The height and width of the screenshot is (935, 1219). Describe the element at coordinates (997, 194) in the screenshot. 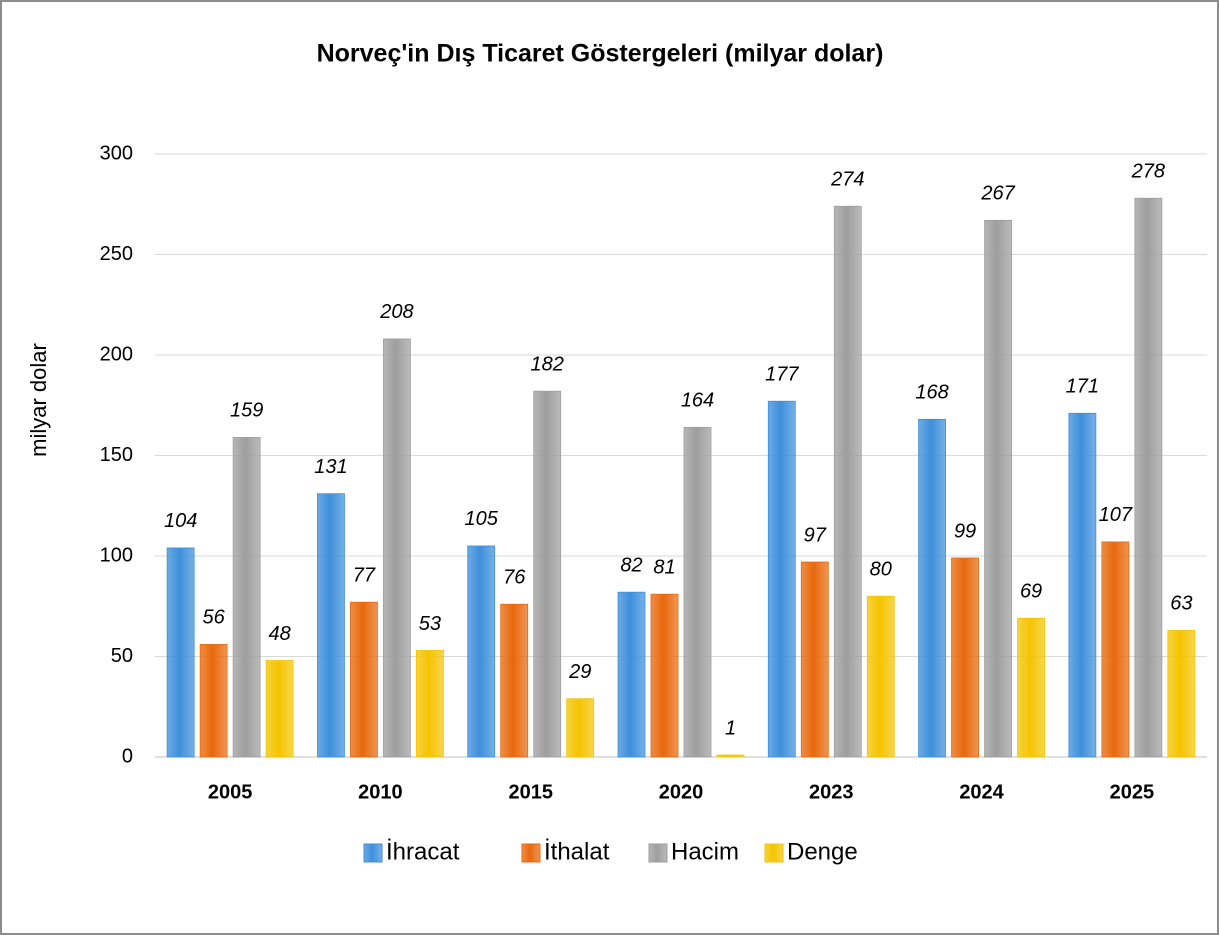

I see `data-label: 267` at that location.